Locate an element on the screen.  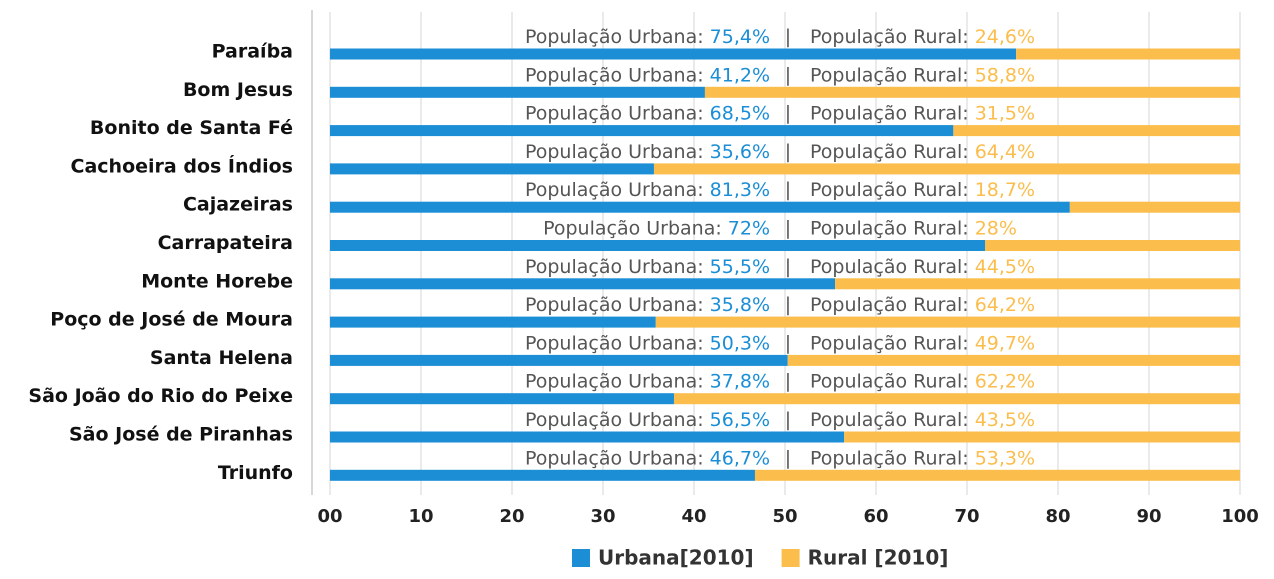
category-label: São João do Rio do Peixe is located at coordinates (160, 396).